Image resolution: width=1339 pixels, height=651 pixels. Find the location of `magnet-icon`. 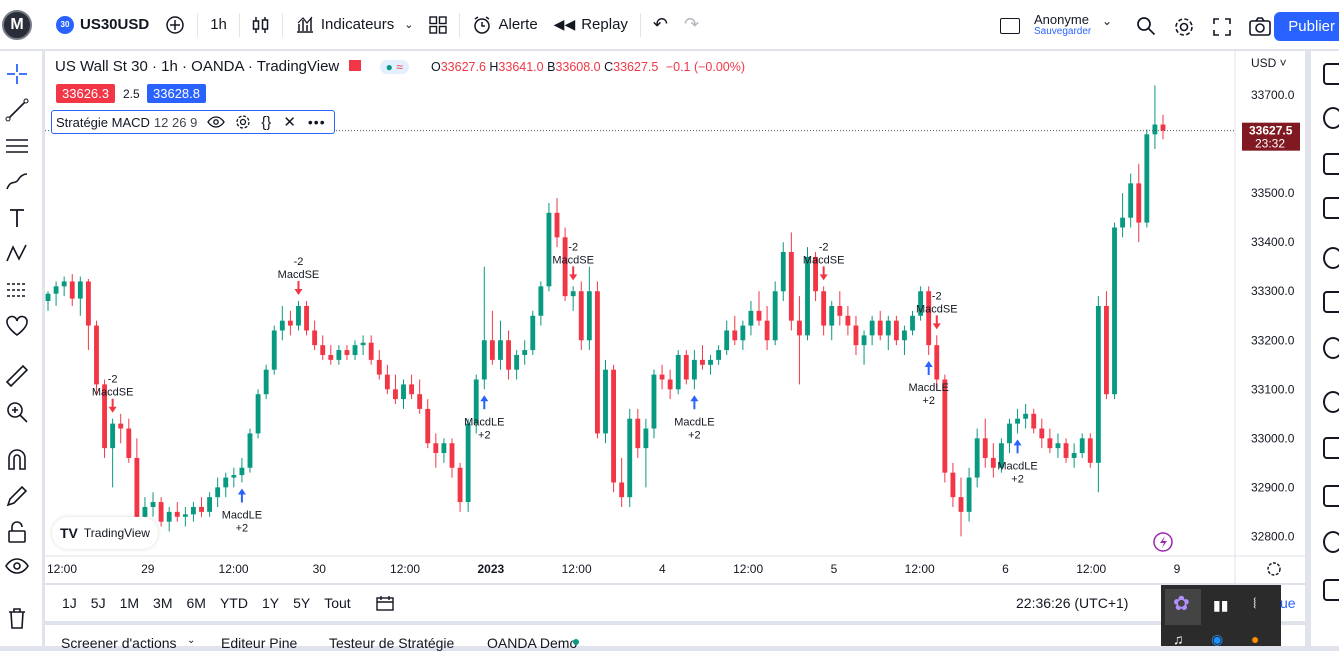

magnet-icon is located at coordinates (17, 460).